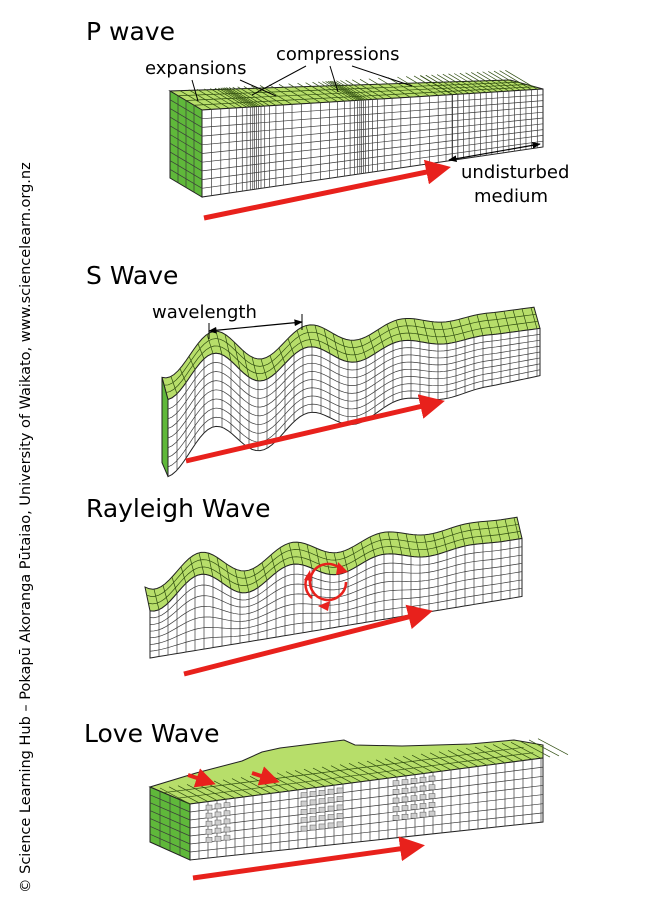 Image resolution: width=647 pixels, height=916 pixels. Describe the element at coordinates (511, 196) in the screenshot. I see `undisturbed-label-line-2: medium` at that location.